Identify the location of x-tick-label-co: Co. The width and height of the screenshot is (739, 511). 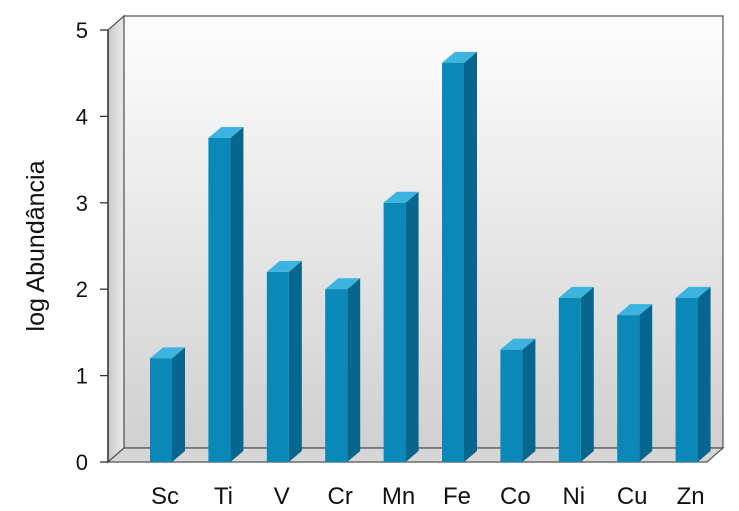
(515, 496).